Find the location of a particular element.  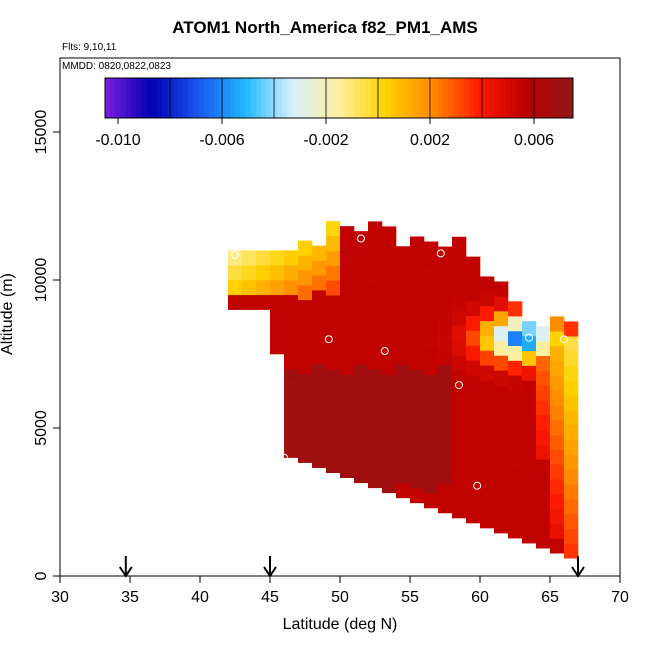

colorbar-tick-label: 0.006 is located at coordinates (534, 140).